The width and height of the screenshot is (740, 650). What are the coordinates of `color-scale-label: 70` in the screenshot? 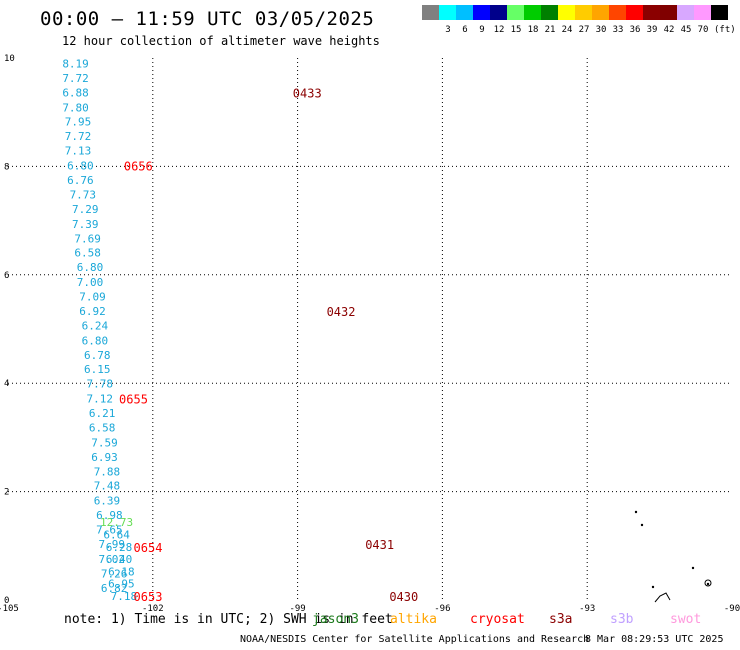 It's located at (703, 30).